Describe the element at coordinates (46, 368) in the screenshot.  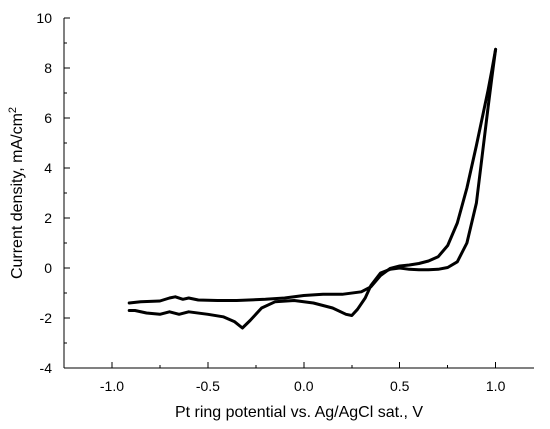
I see `y-tick-label: -4` at that location.